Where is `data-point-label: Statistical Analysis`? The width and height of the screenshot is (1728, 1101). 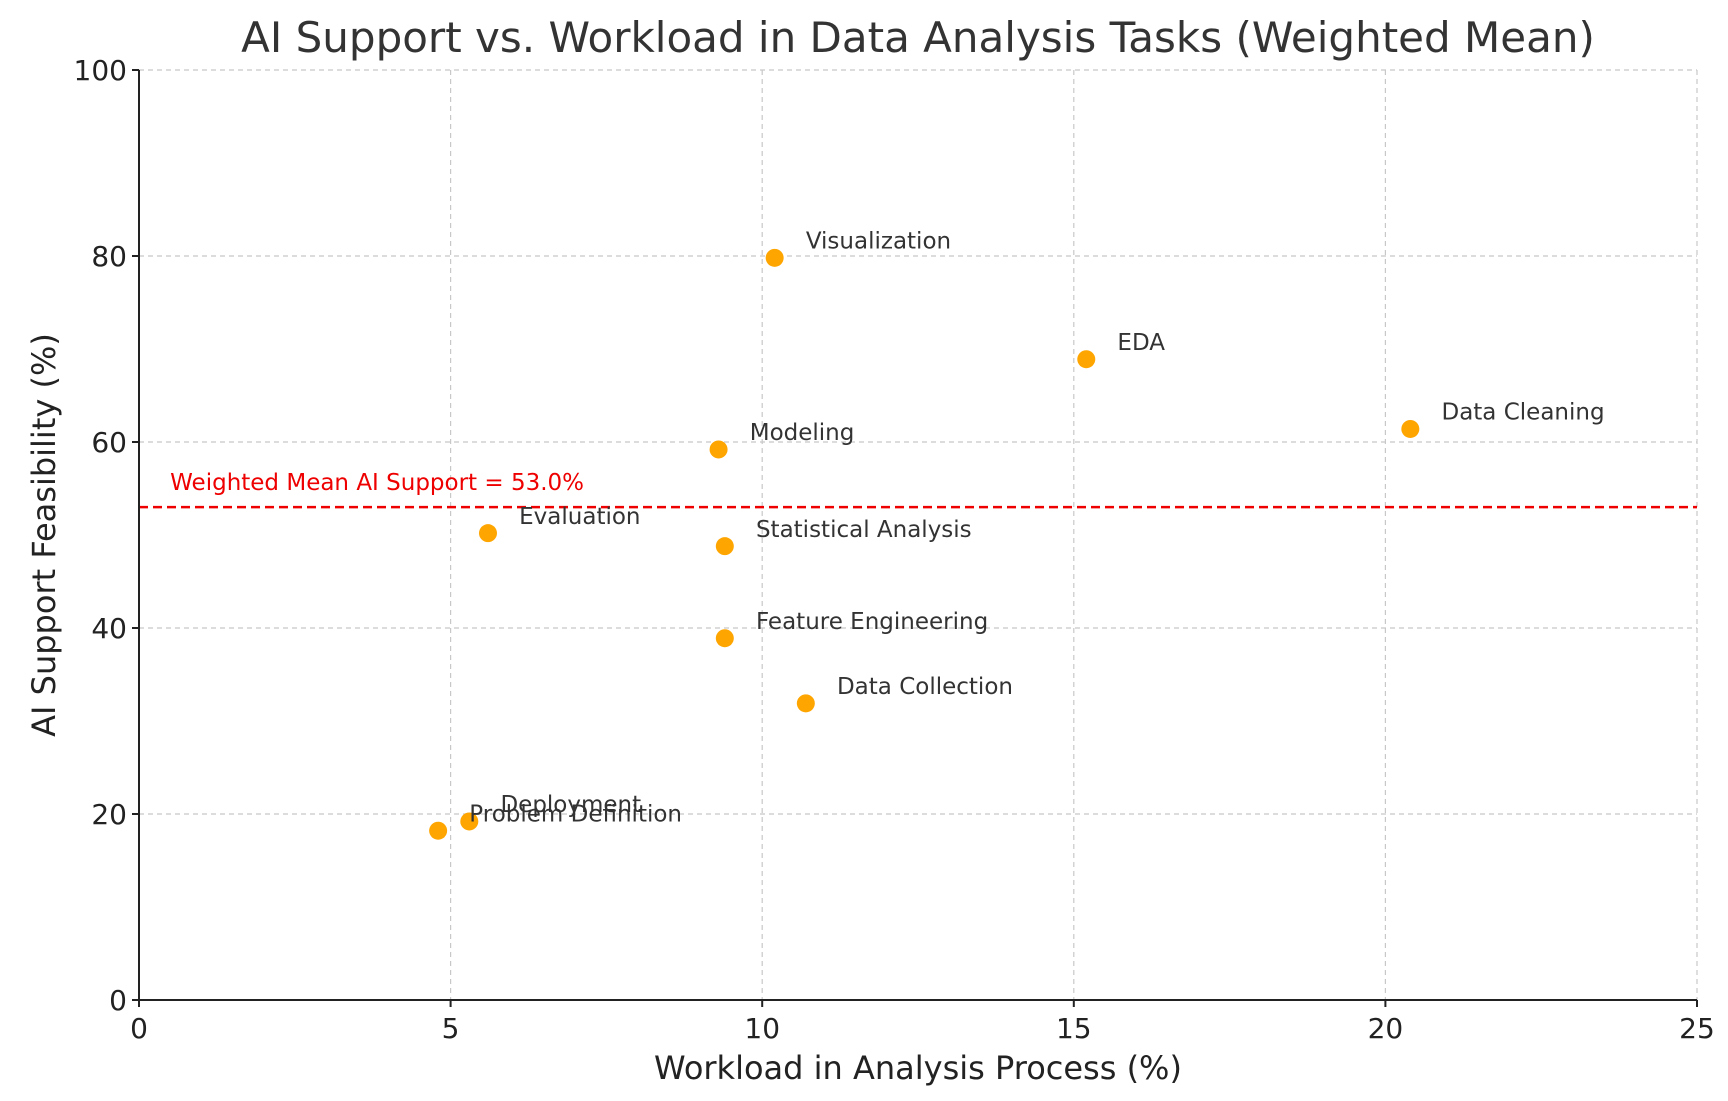
data-point-label: Statistical Analysis is located at coordinates (864, 530).